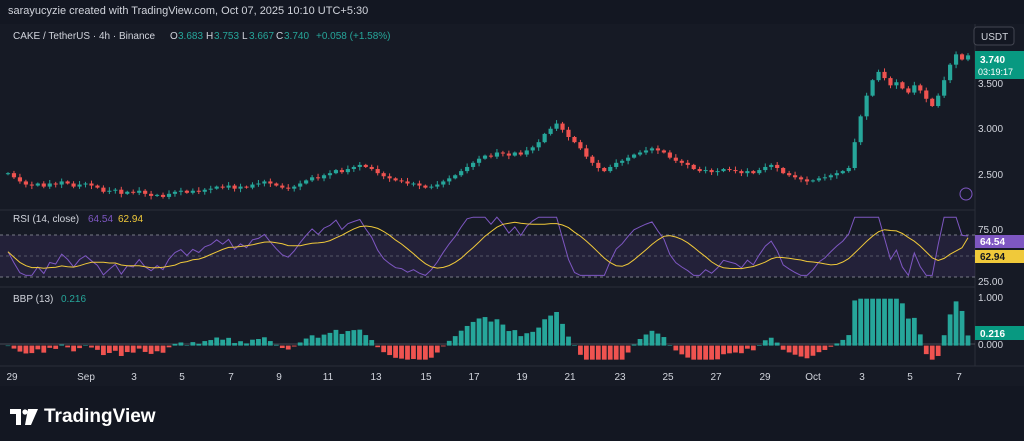  What do you see at coordinates (484, 377) in the screenshot?
I see `time-axis: 29 Sep 3 5 7 9 11 13 15 17 19 21 23 25 27 29 Oct 3 5 7` at bounding box center [484, 377].